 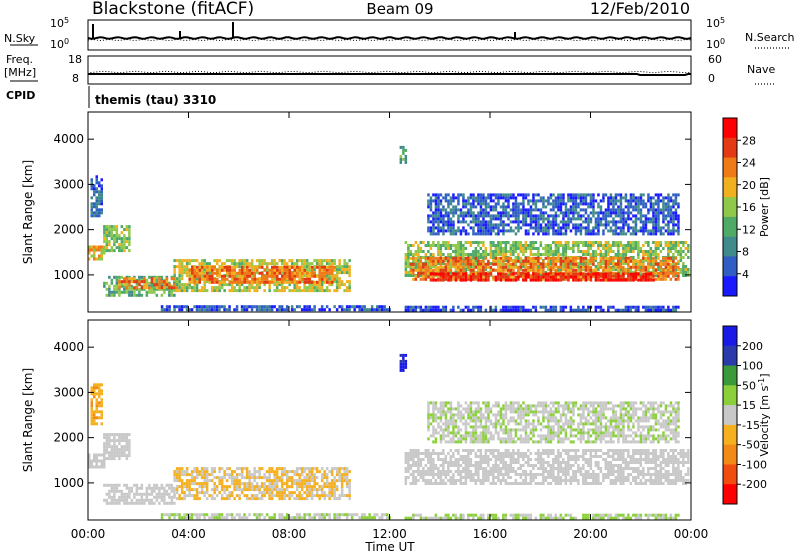 I want to click on power-y-tick-label: 3000, so click(x=68, y=184).